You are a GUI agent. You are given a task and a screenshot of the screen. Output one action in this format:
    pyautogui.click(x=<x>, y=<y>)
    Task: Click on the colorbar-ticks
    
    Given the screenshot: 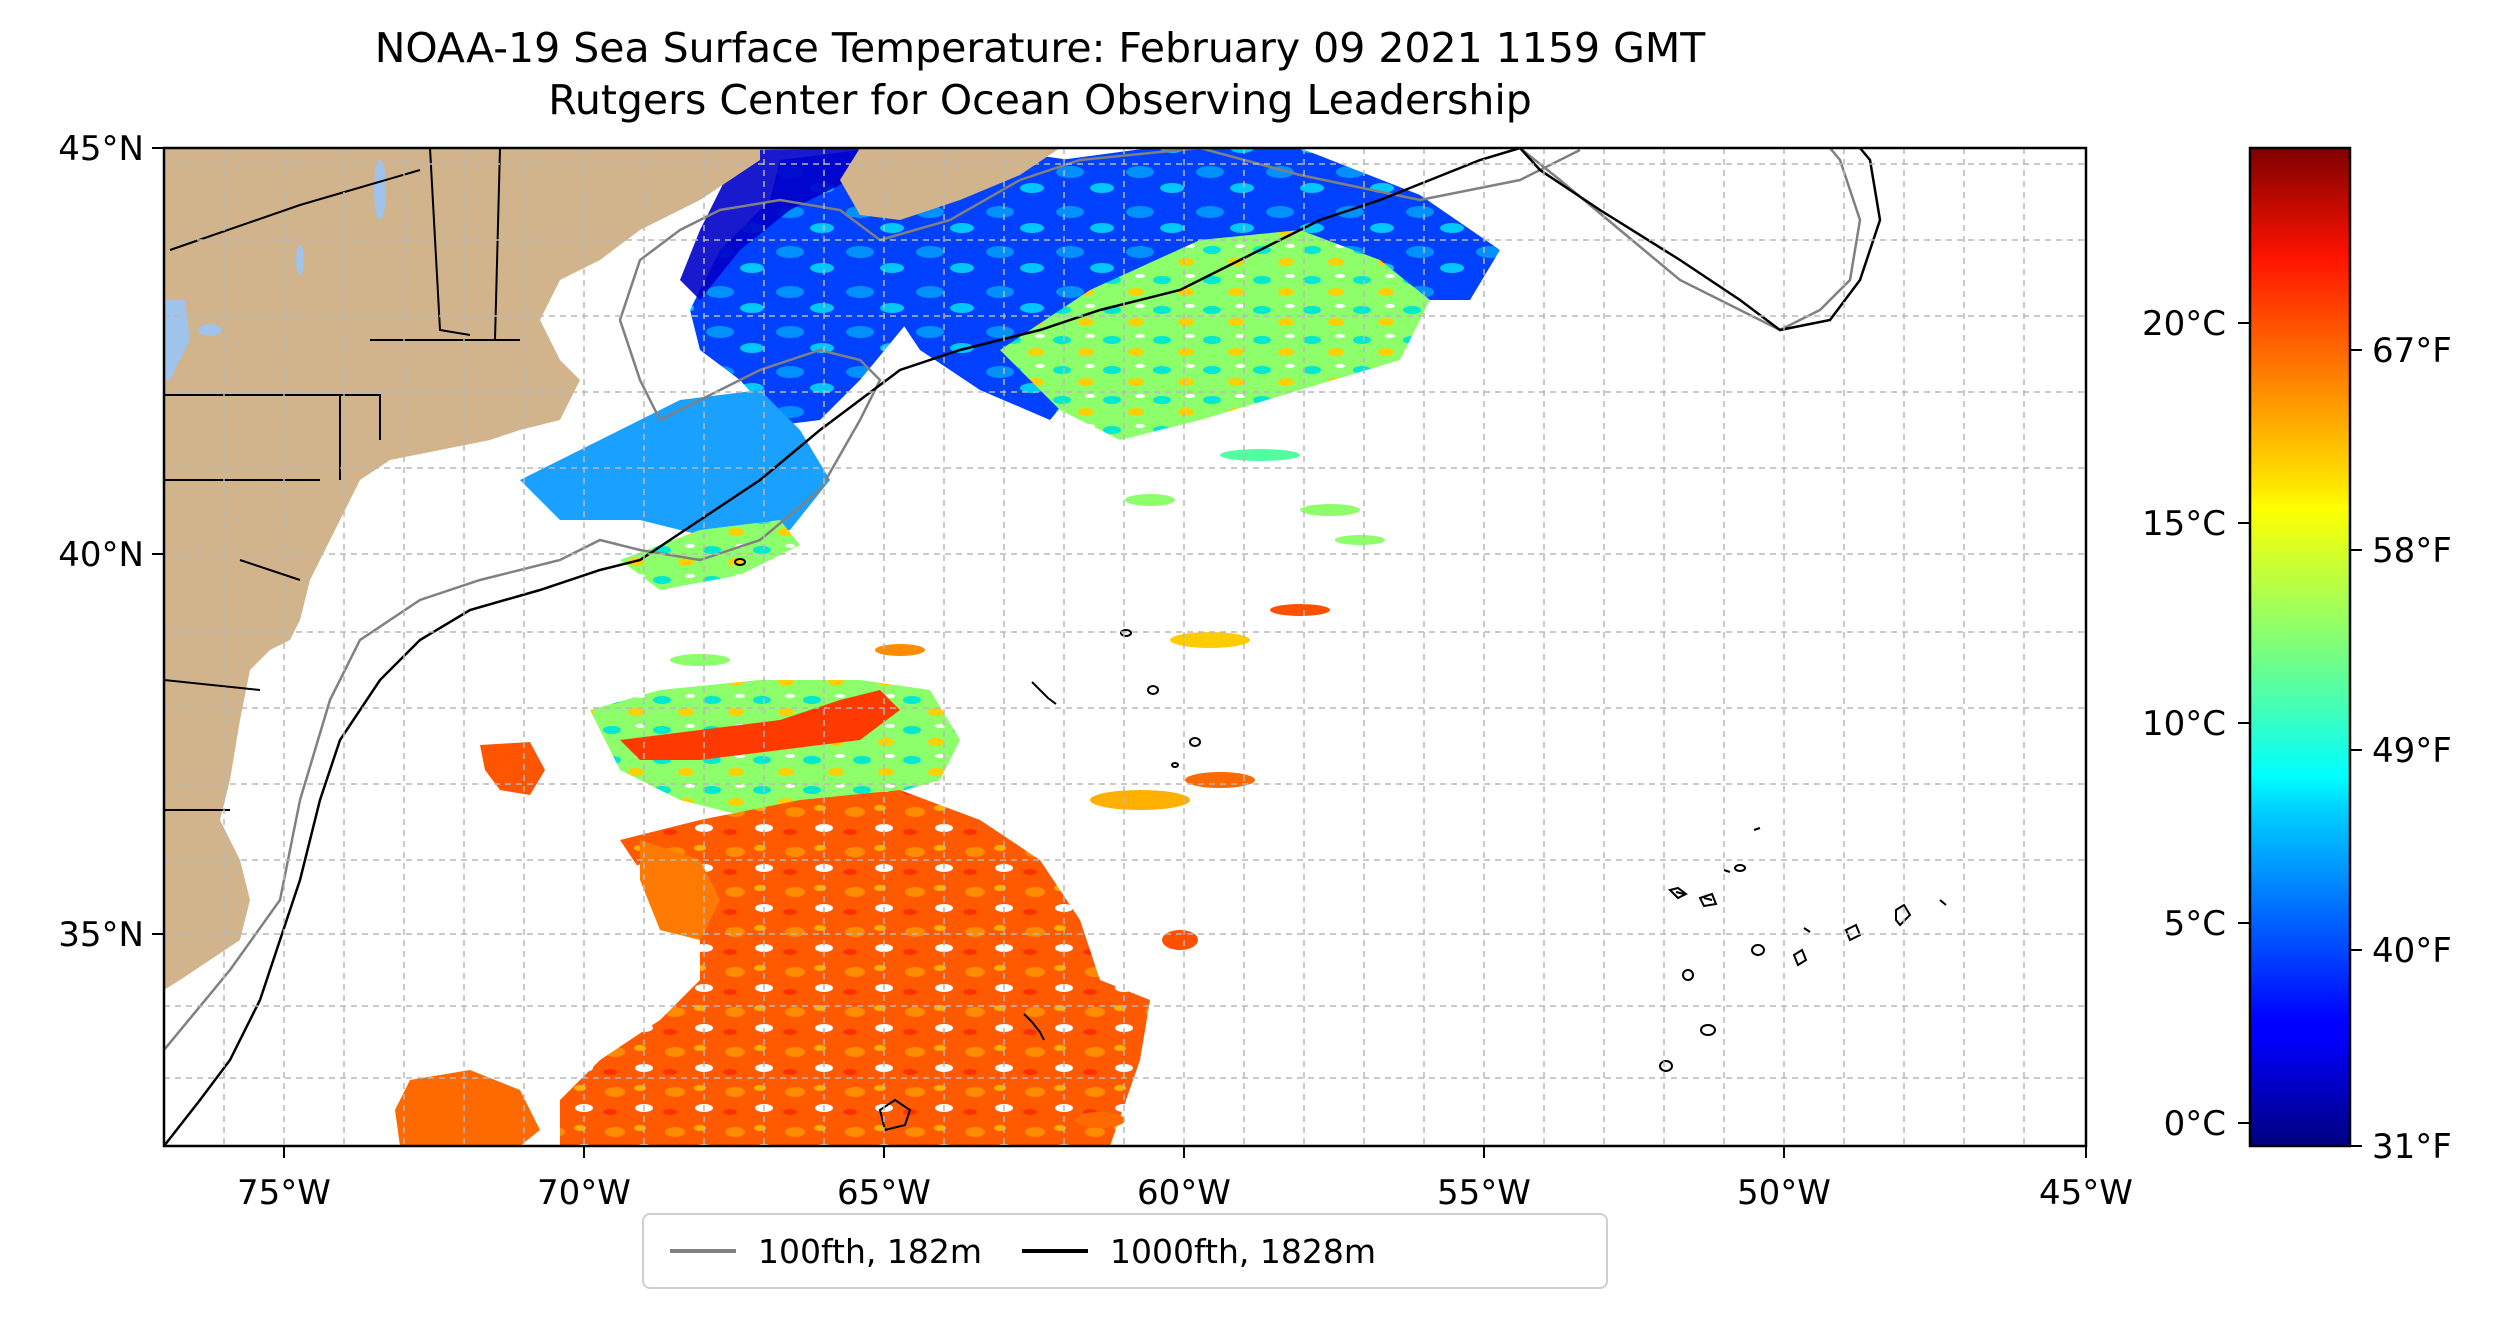 What is the action you would take?
    pyautogui.click(x=2300, y=734)
    